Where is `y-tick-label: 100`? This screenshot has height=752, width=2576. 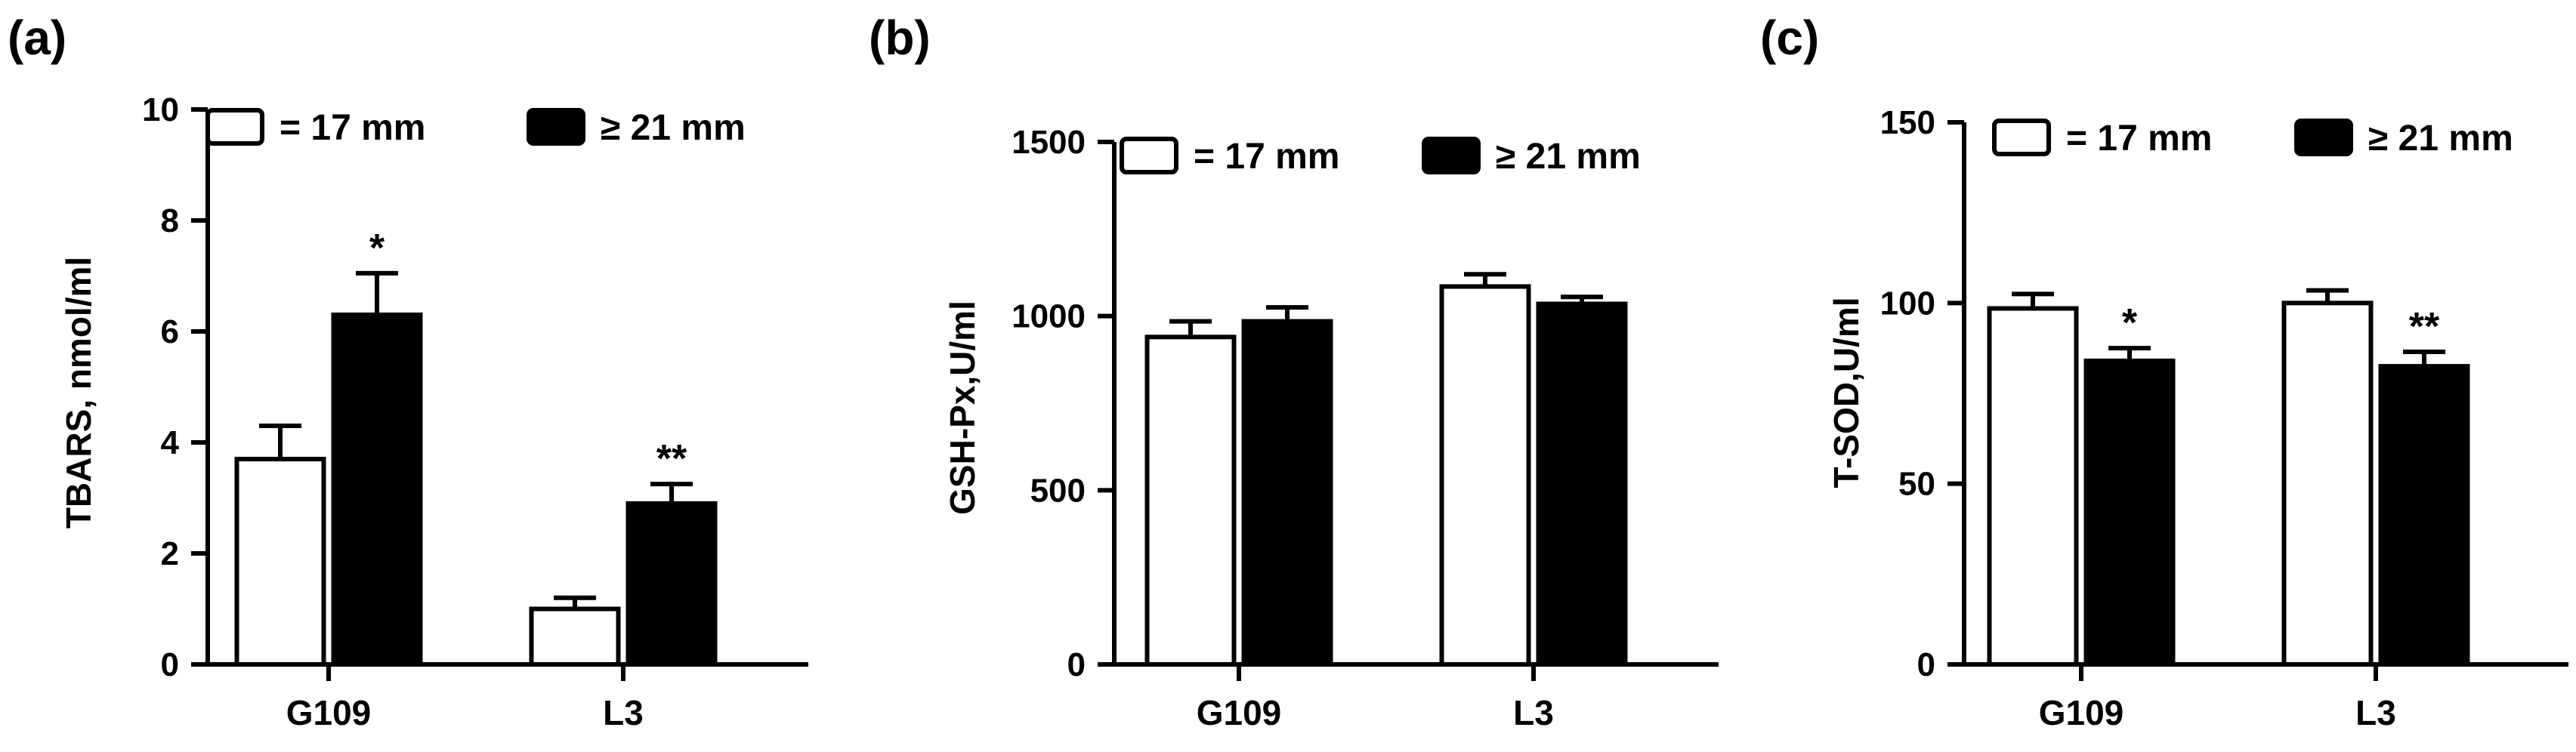
y-tick-label: 100 is located at coordinates (1907, 303).